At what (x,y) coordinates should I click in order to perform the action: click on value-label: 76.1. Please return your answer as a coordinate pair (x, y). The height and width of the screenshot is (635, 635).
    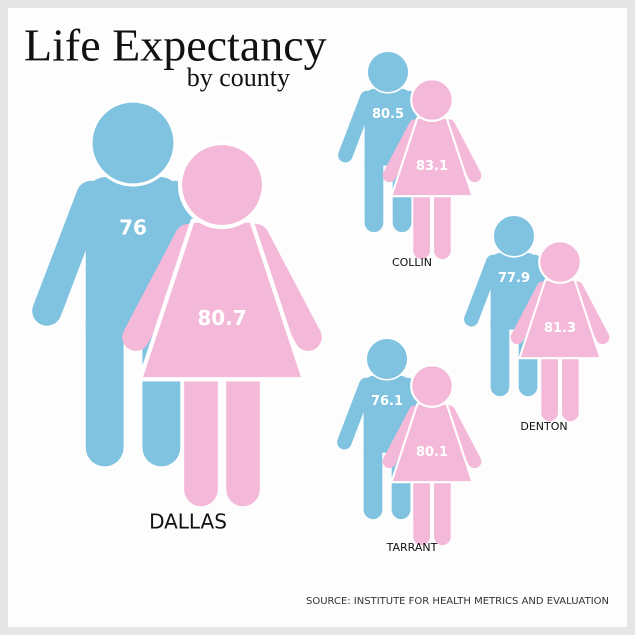
    Looking at the image, I should click on (387, 401).